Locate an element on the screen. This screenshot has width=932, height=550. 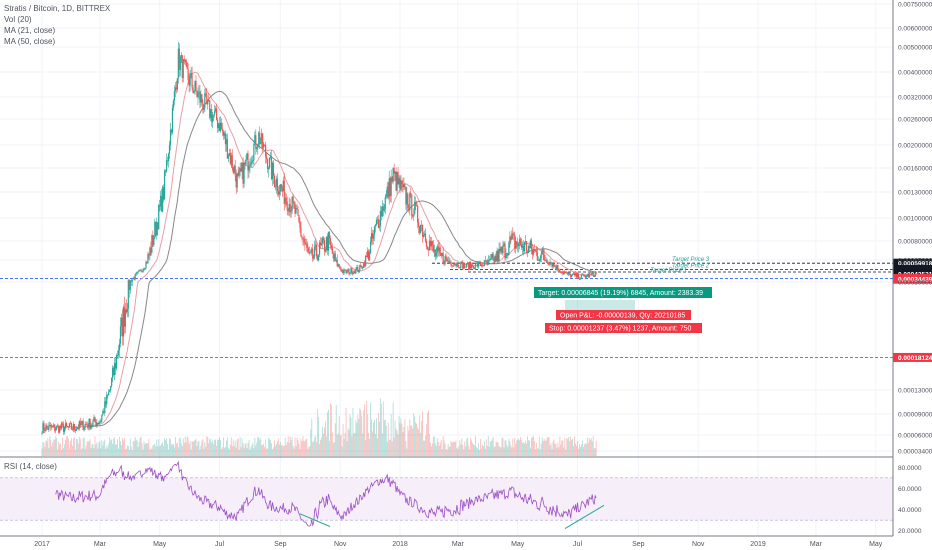
time-tick-label: Jul is located at coordinates (219, 544).